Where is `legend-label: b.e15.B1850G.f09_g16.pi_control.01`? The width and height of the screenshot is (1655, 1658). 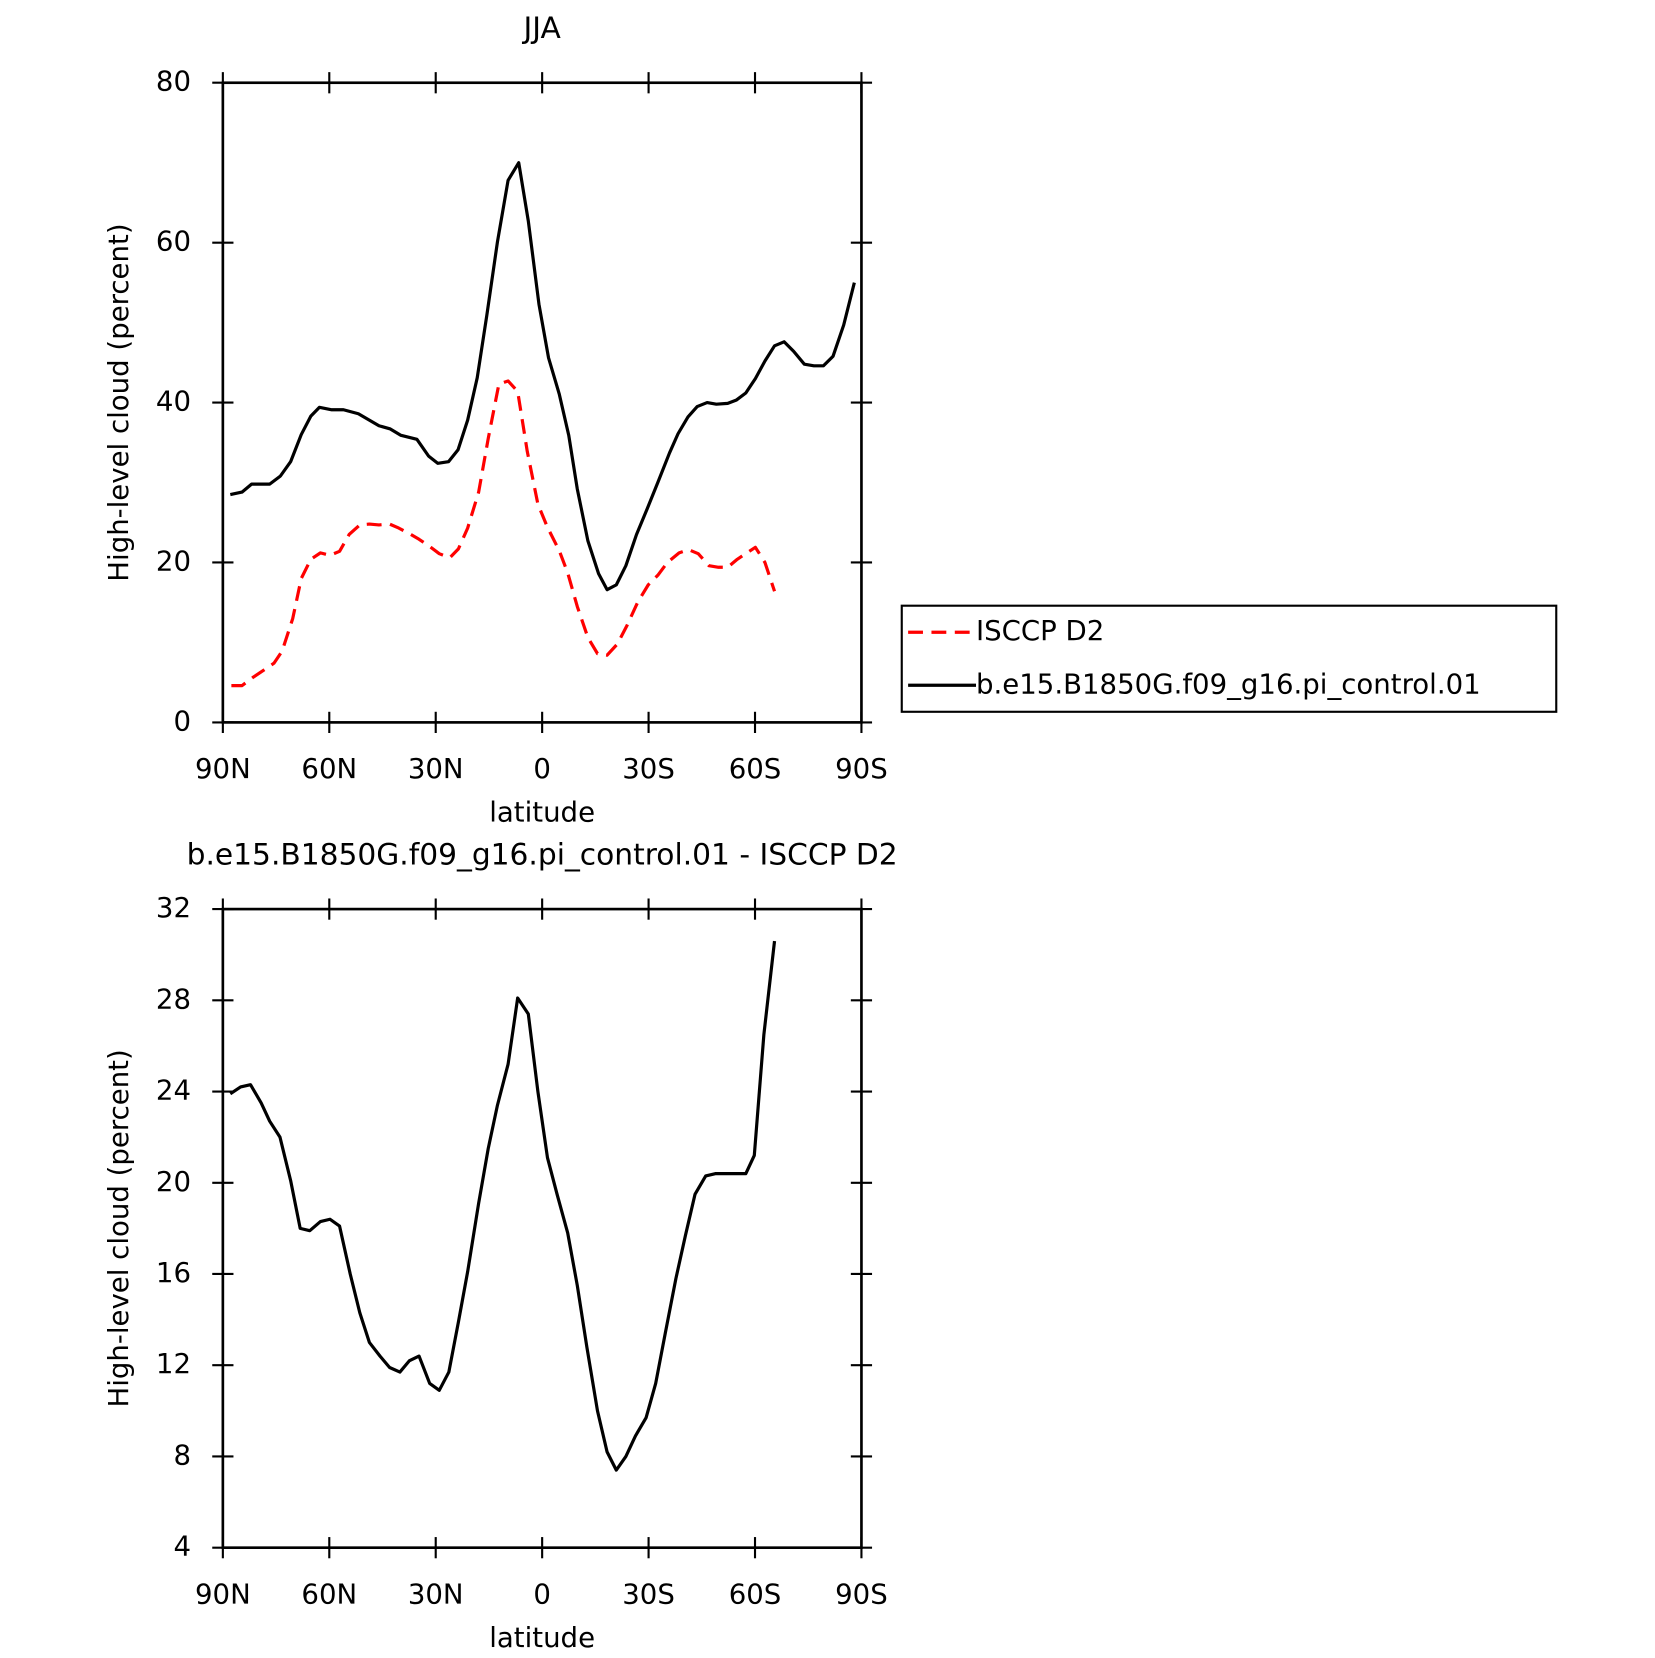
legend-label: b.e15.B1850G.f09_g16.pi_control.01 is located at coordinates (1228, 683).